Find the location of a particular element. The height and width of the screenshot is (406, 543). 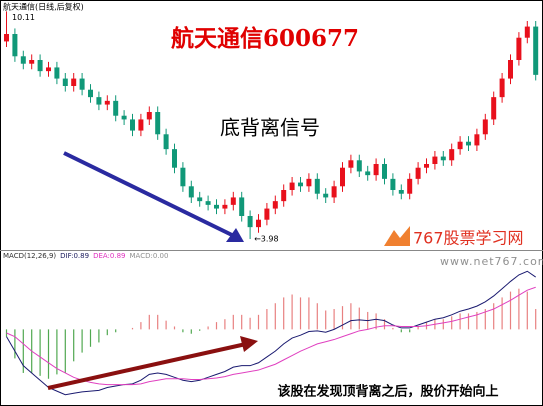

legend-entry: MACD:0.00 is located at coordinates (149, 256).